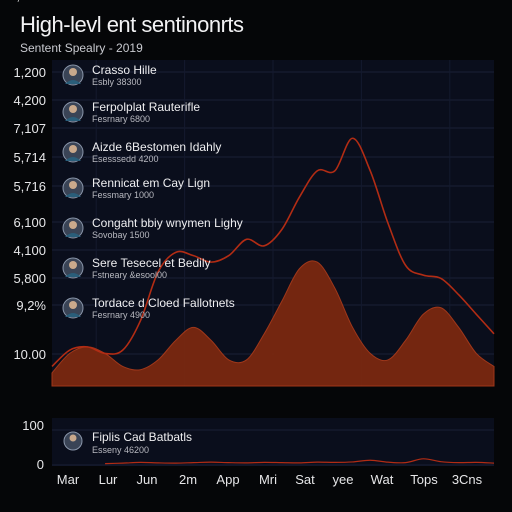 The width and height of the screenshot is (512, 512). I want to click on x-tick-label: App, so click(227, 479).